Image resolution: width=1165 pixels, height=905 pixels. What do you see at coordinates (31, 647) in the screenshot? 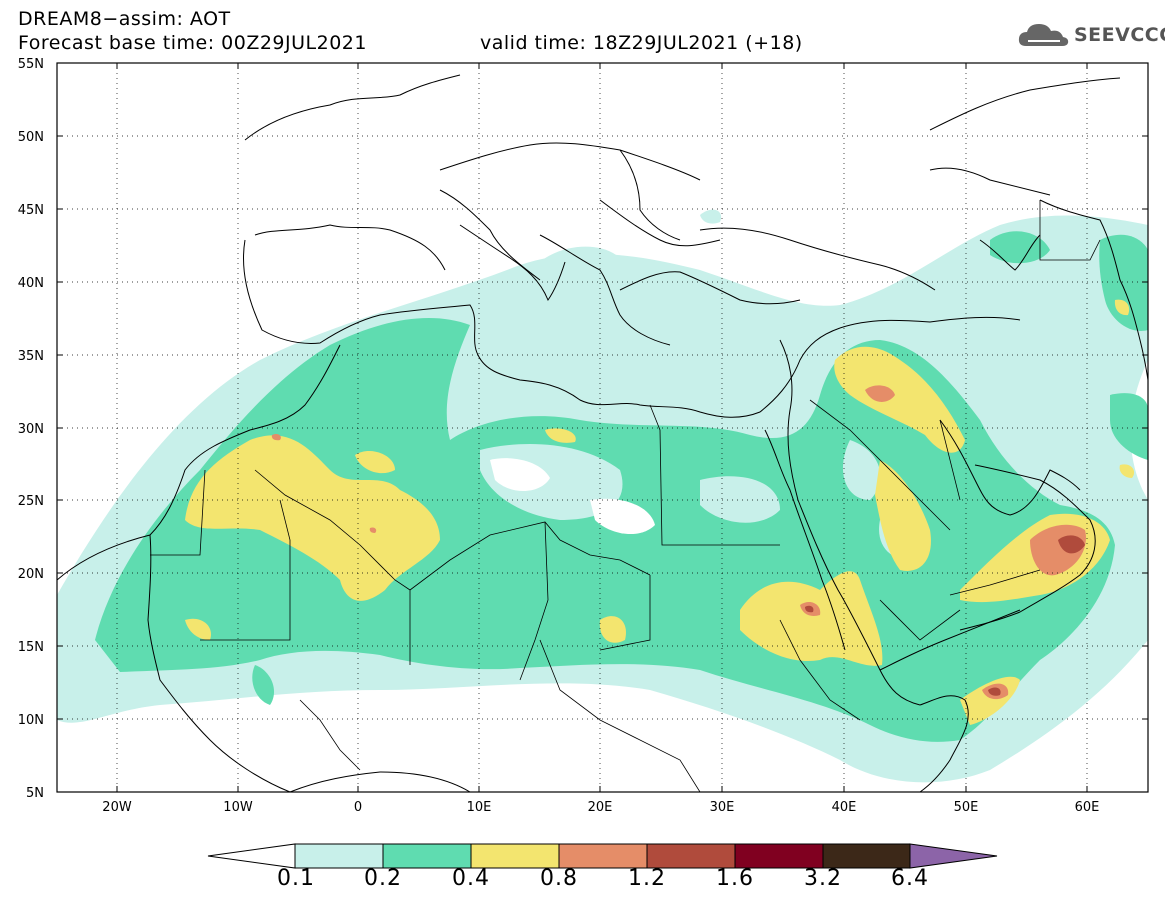
I see `lat-tick-label: 15N` at bounding box center [31, 647].